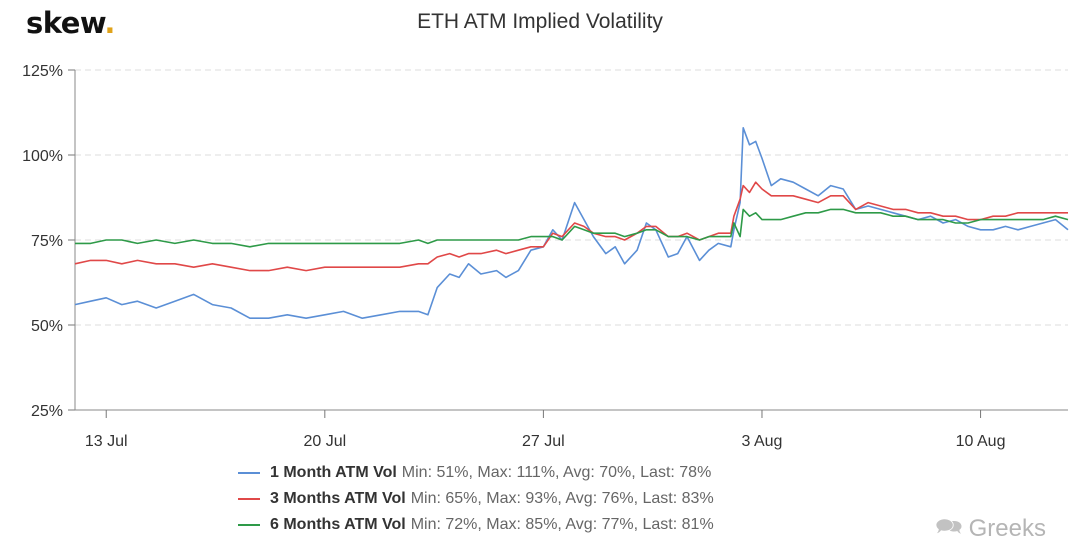 Image resolution: width=1080 pixels, height=548 pixels. What do you see at coordinates (562, 498) in the screenshot?
I see `legend-series-stats: Min: 65%, Max: 93%, Avg: 76%, Last: 83%` at bounding box center [562, 498].